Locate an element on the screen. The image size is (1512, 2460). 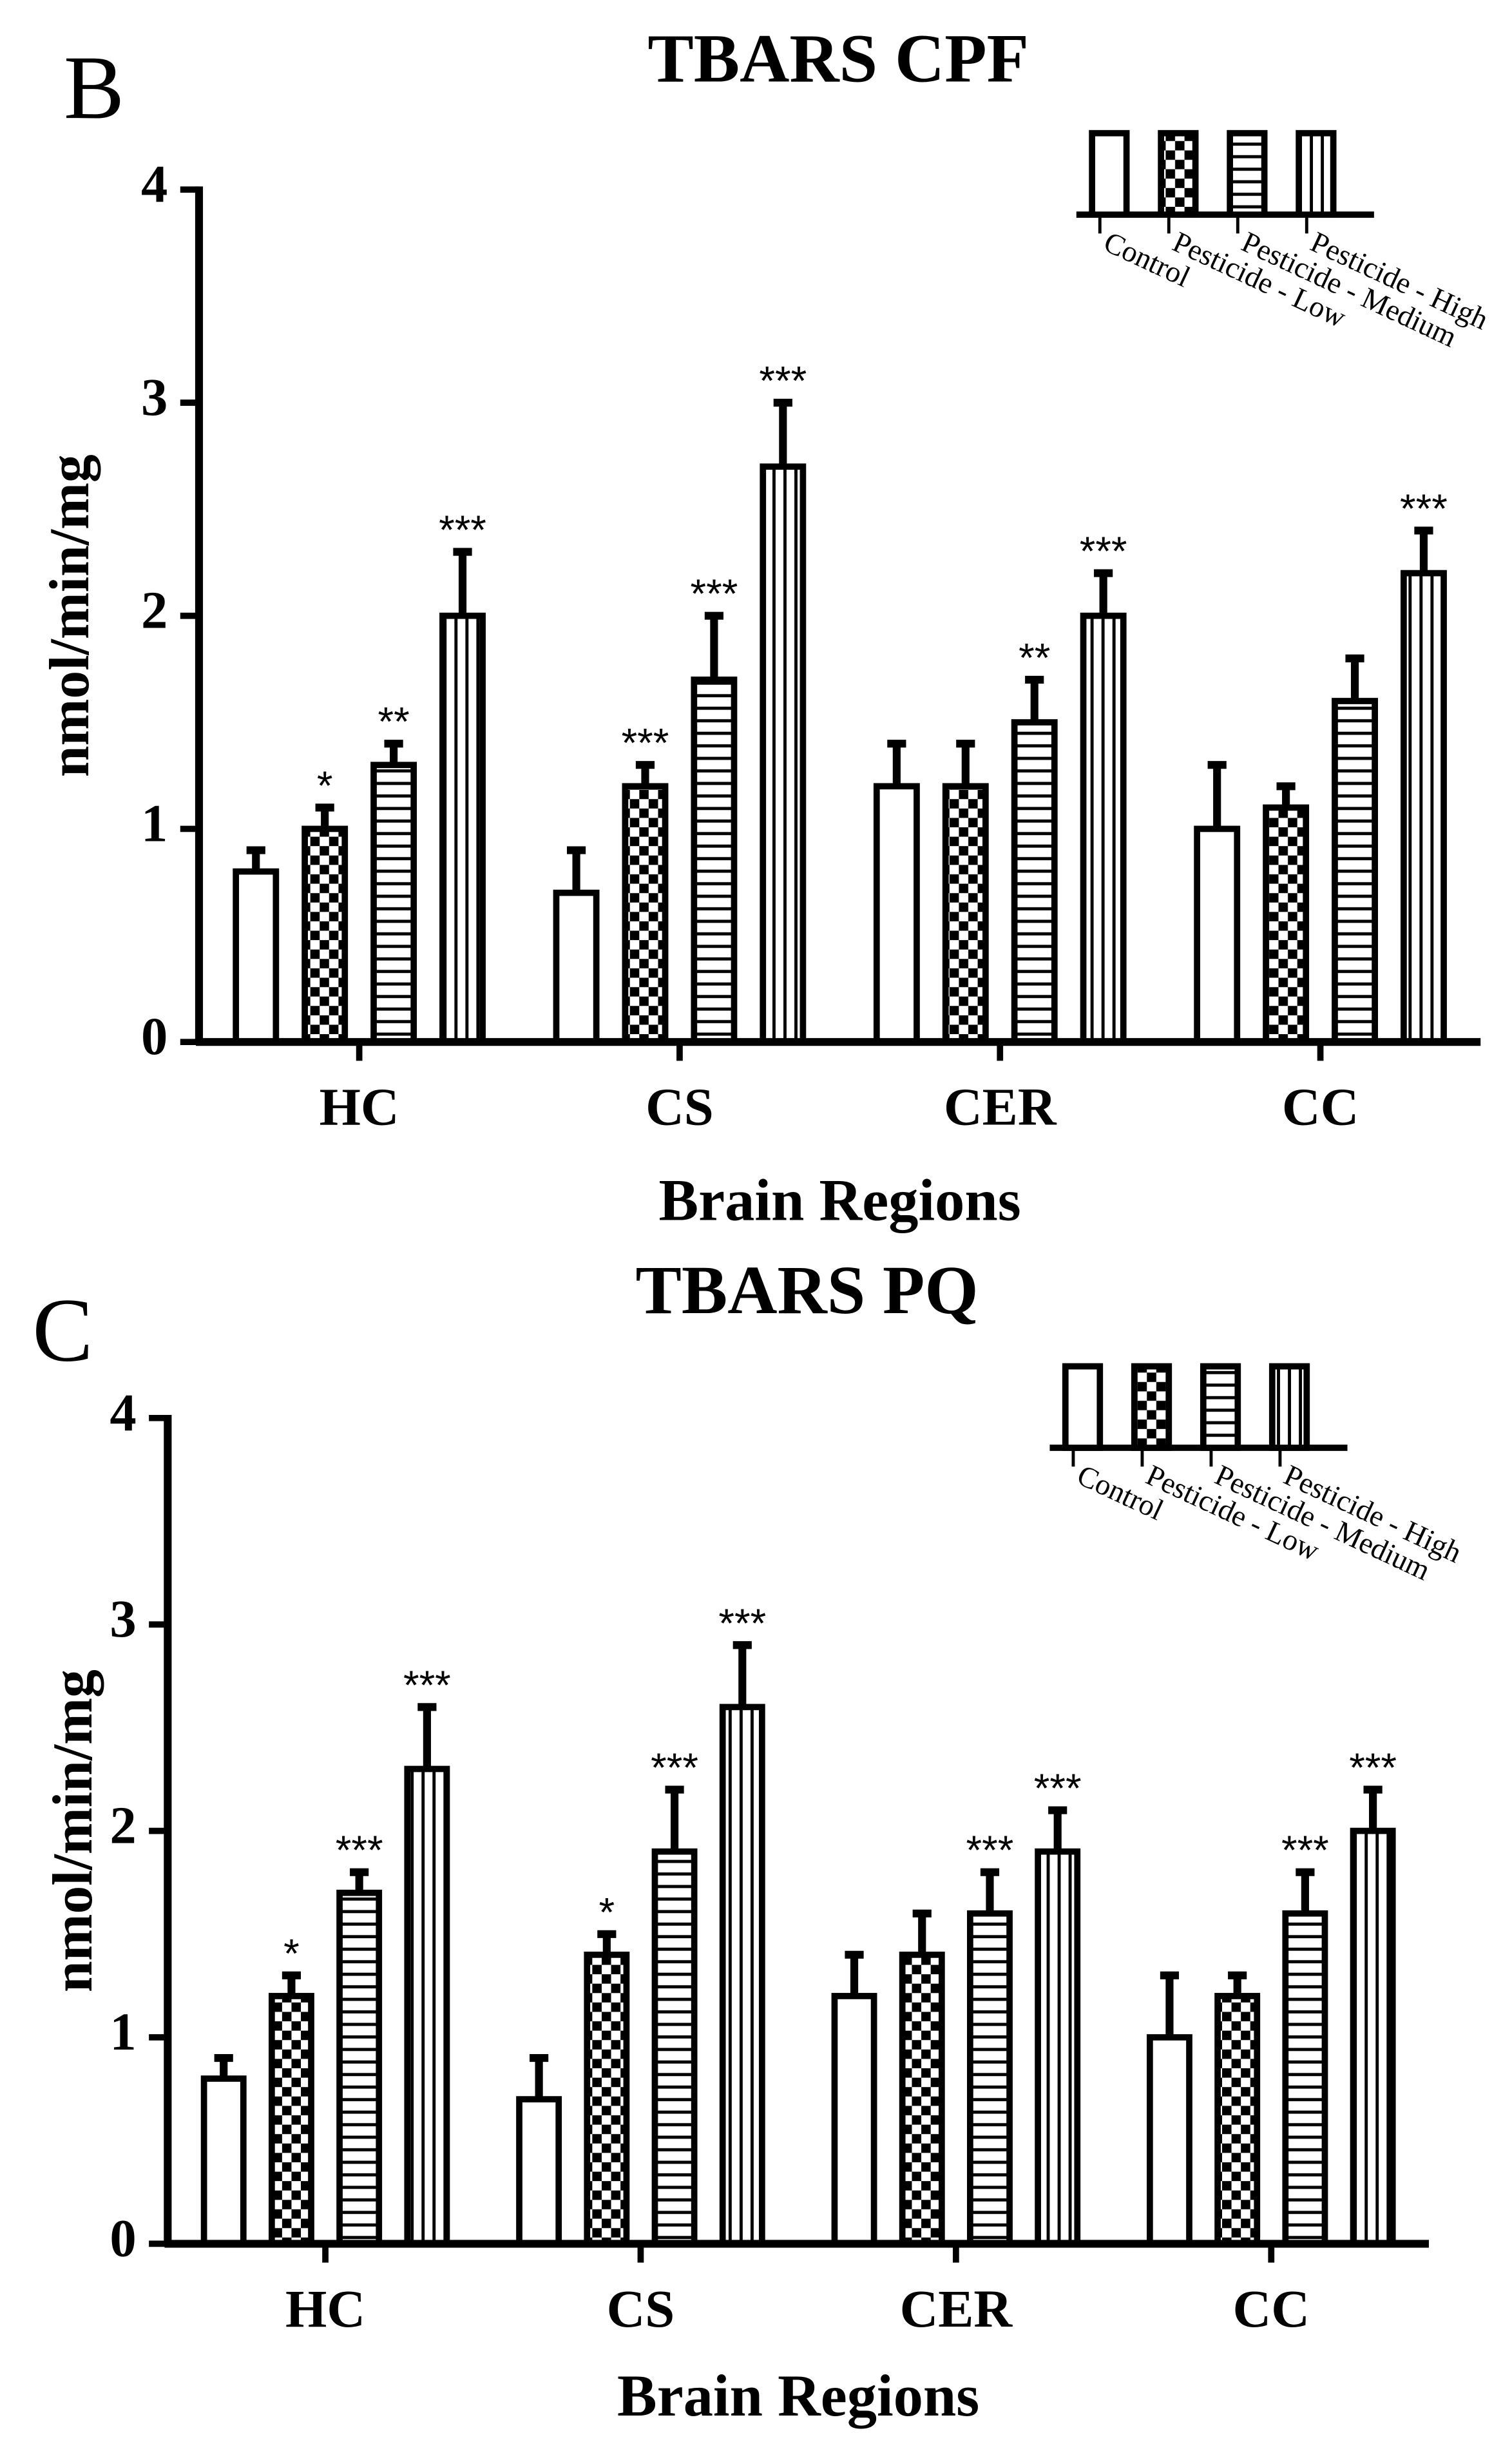
panel-label: C is located at coordinates (62, 1330).